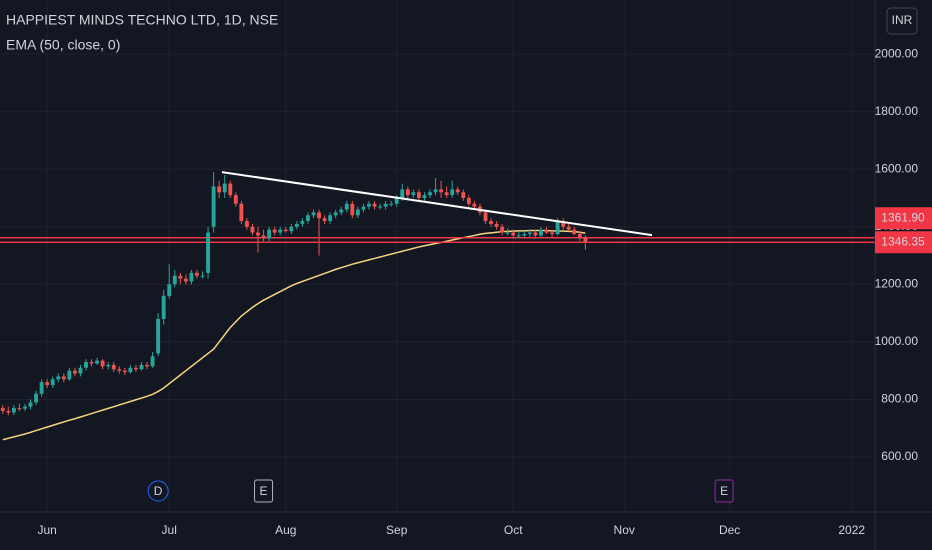 The height and width of the screenshot is (550, 932). I want to click on y-tick-label: 1200.00, so click(897, 284).